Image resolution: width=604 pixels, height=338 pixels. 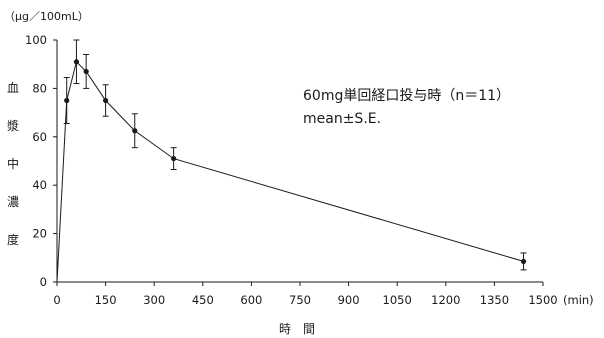 What do you see at coordinates (56, 300) in the screenshot?
I see `x-tick-label: 0` at bounding box center [56, 300].